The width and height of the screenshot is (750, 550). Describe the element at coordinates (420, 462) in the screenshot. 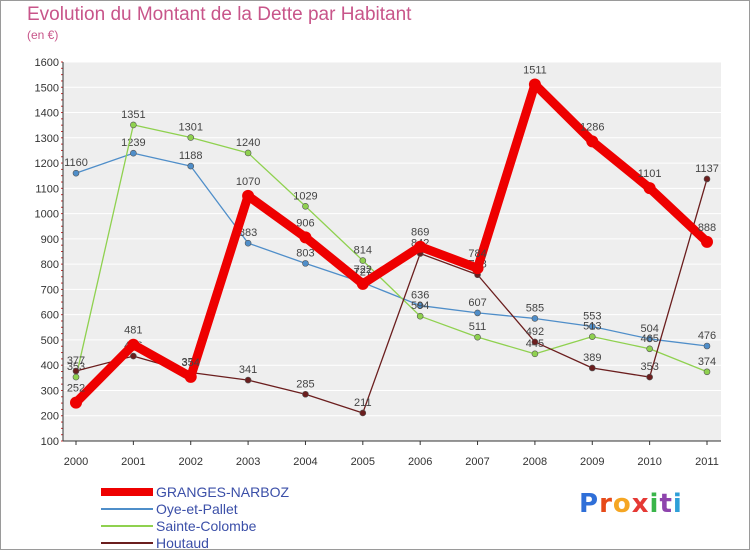

I see `x-tick-label: 2006` at that location.